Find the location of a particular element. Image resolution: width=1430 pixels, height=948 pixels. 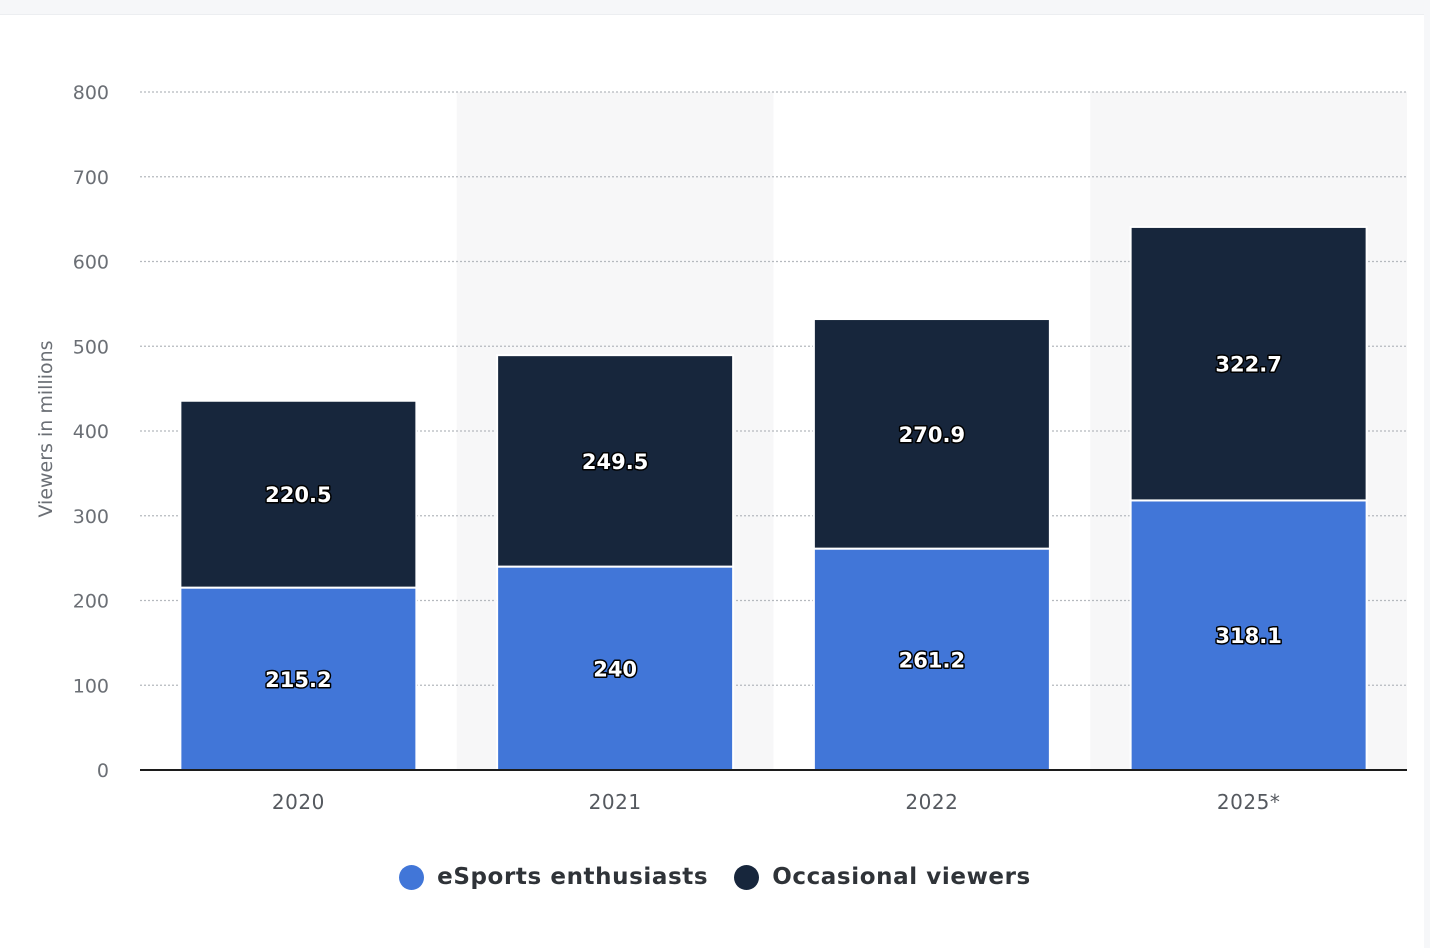

legend: eSports enthusiasts Occasional viewers is located at coordinates (715, 877).